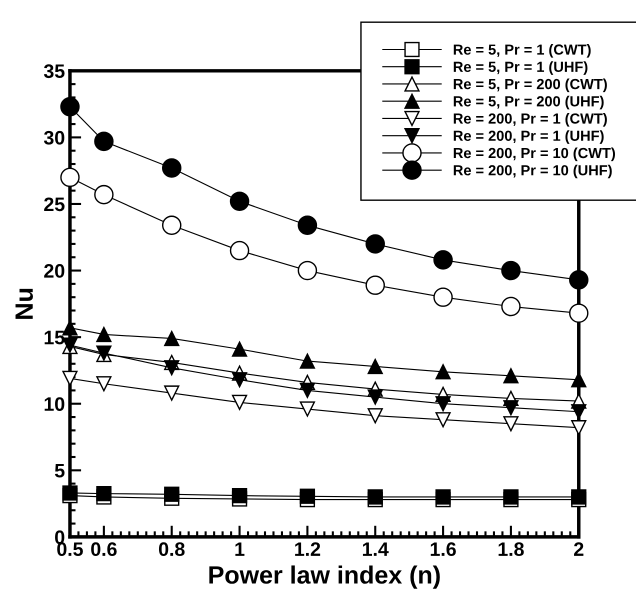 The width and height of the screenshot is (636, 590). What do you see at coordinates (59, 471) in the screenshot?
I see `y-tick-label: 5` at bounding box center [59, 471].